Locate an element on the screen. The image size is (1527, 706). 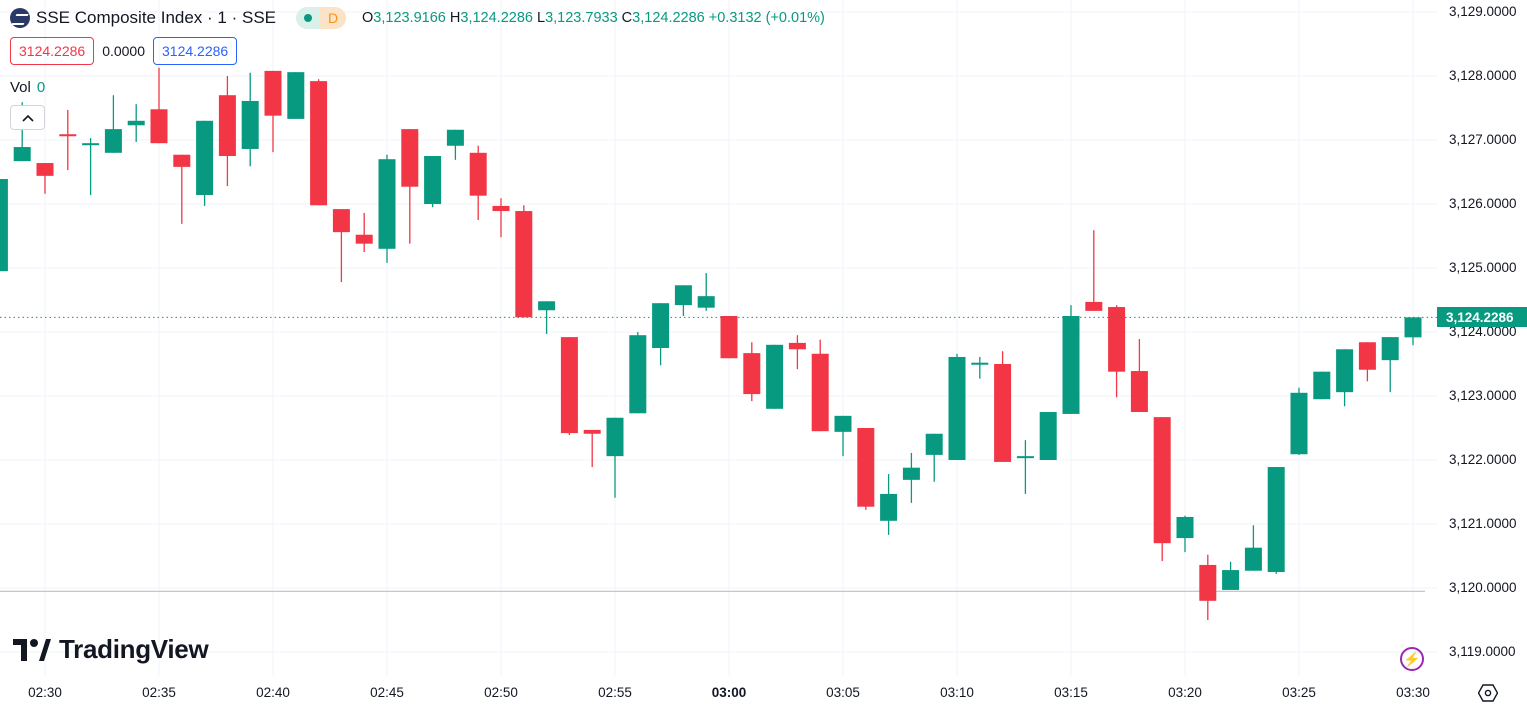
open-label: O is located at coordinates (368, 18).